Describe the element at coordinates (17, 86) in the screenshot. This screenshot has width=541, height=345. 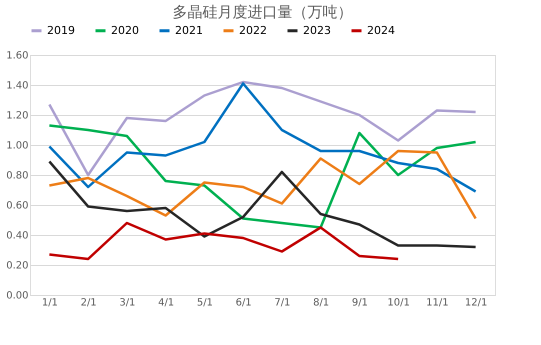
I see `y-tick-label: 1.40` at that location.